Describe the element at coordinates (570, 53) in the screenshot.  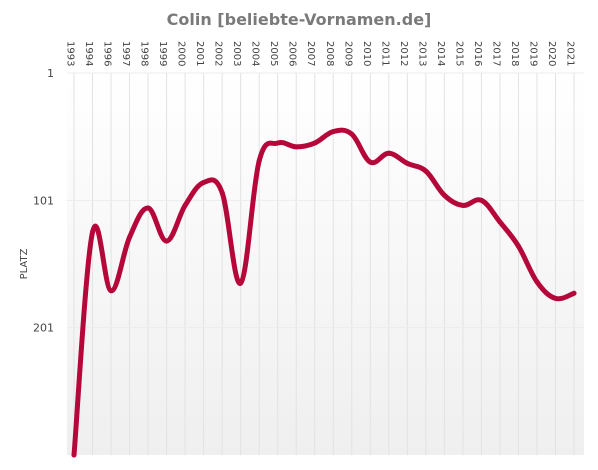
I see `x-tick-label: 2021` at that location.